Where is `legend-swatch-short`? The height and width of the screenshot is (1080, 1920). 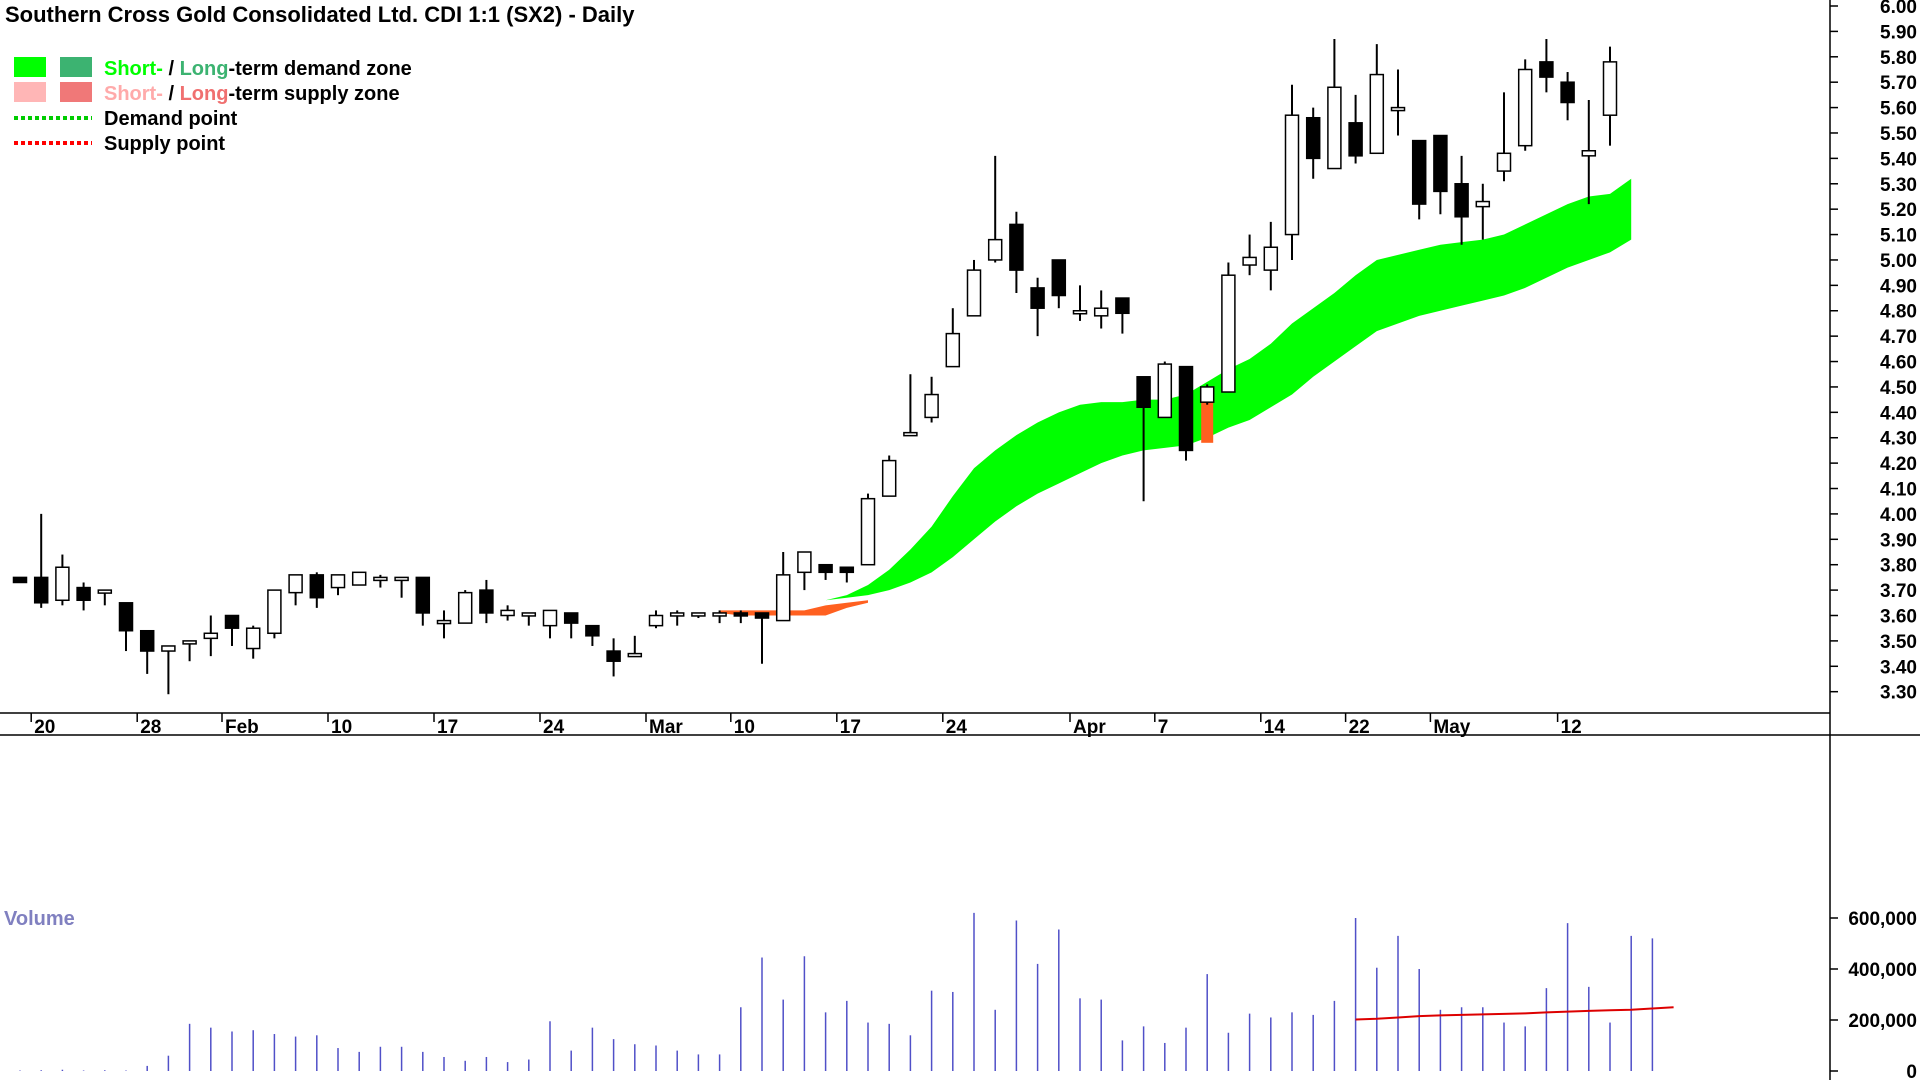 legend-swatch-short is located at coordinates (30, 92).